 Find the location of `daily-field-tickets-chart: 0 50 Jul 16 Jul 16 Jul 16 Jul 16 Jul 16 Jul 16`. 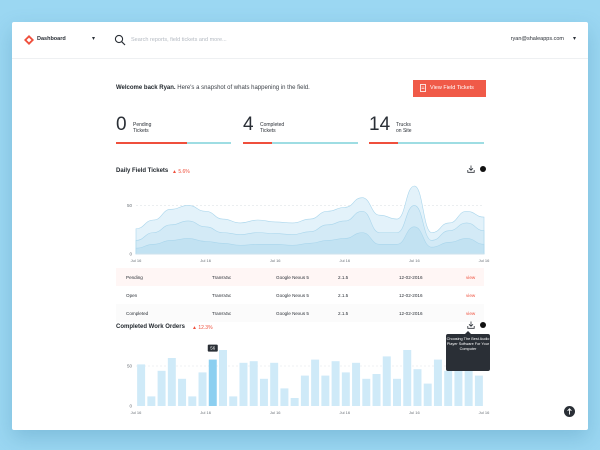

daily-field-tickets-chart: 0 50 Jul 16 Jul 16 Jul 16 Jul 16 Jul 16 Jul 16 is located at coordinates (308, 224).